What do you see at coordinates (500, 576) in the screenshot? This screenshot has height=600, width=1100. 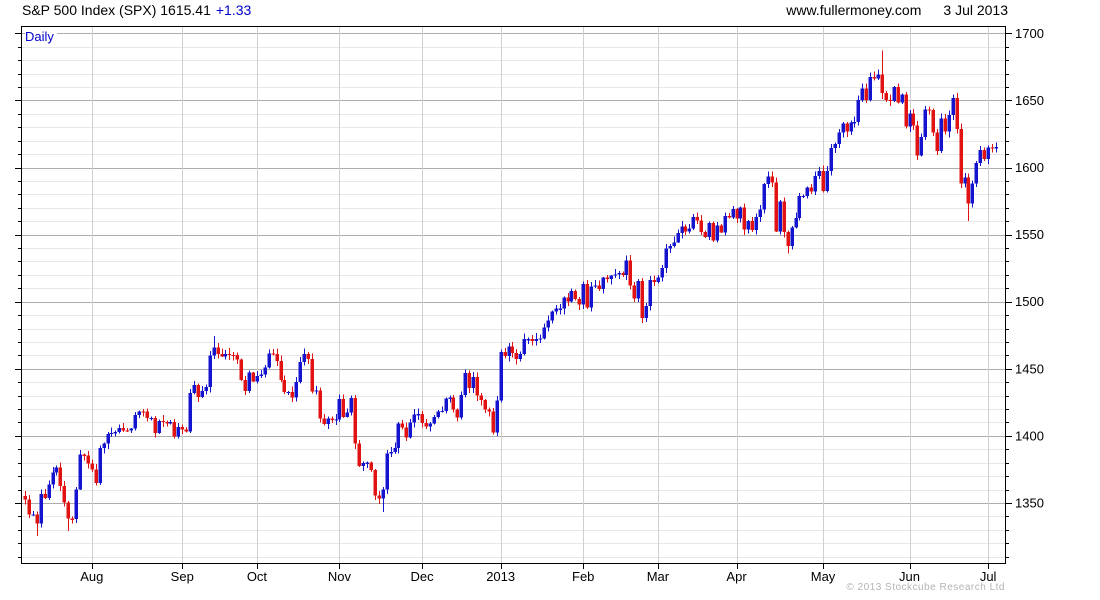 I see `svg-text: 2013` at bounding box center [500, 576].